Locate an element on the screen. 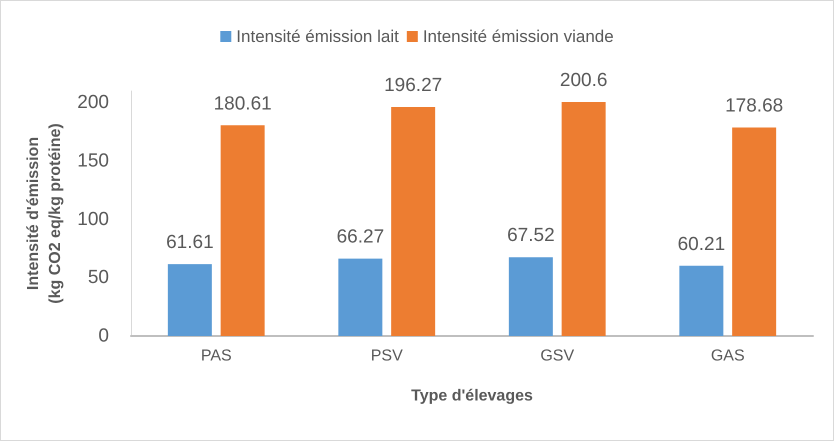 The image size is (834, 441). x-tick-label: GAS is located at coordinates (727, 356).